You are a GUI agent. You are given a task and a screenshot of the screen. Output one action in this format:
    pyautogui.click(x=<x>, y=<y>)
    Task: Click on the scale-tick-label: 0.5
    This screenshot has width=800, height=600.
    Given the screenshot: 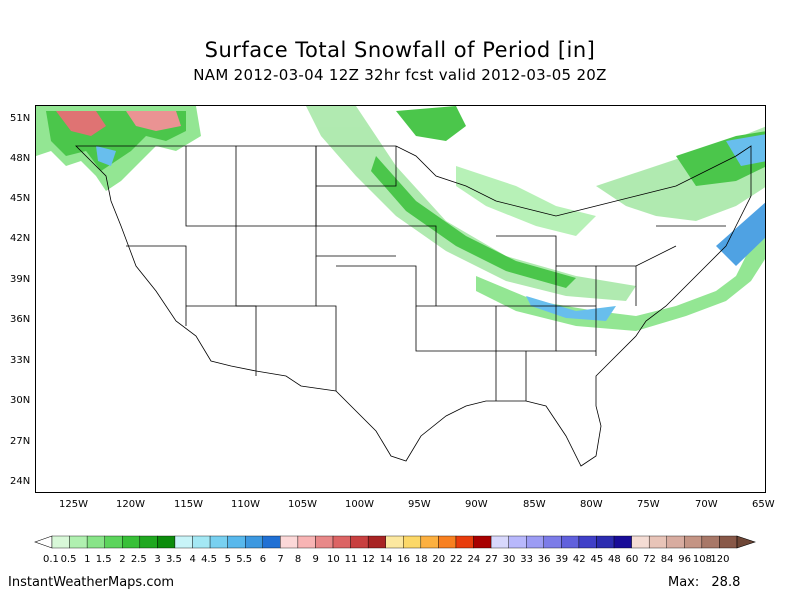 What is the action you would take?
    pyautogui.click(x=68, y=559)
    